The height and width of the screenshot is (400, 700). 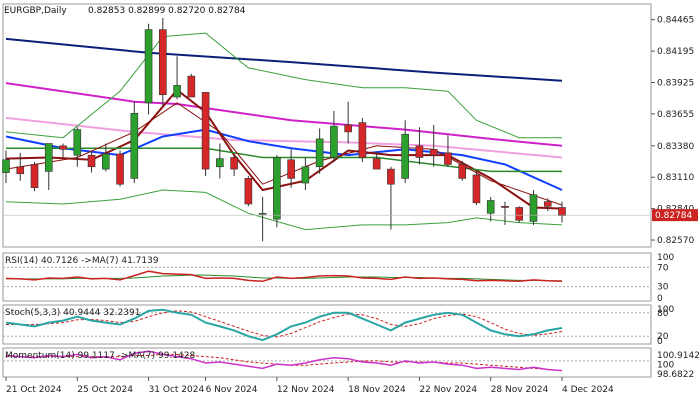 I want to click on price-tick-label: 0.84195, so click(x=675, y=52).